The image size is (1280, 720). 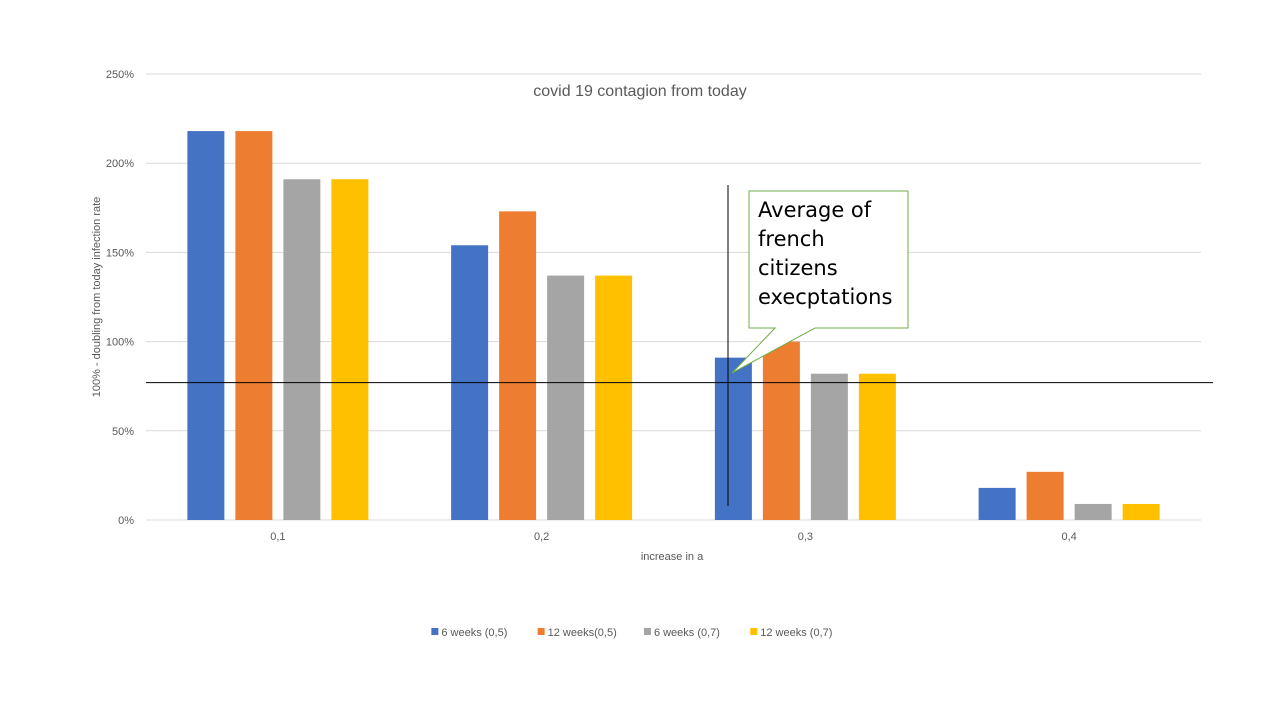 What do you see at coordinates (687, 633) in the screenshot?
I see `legend-label: 6 weeks (0,7)` at bounding box center [687, 633].